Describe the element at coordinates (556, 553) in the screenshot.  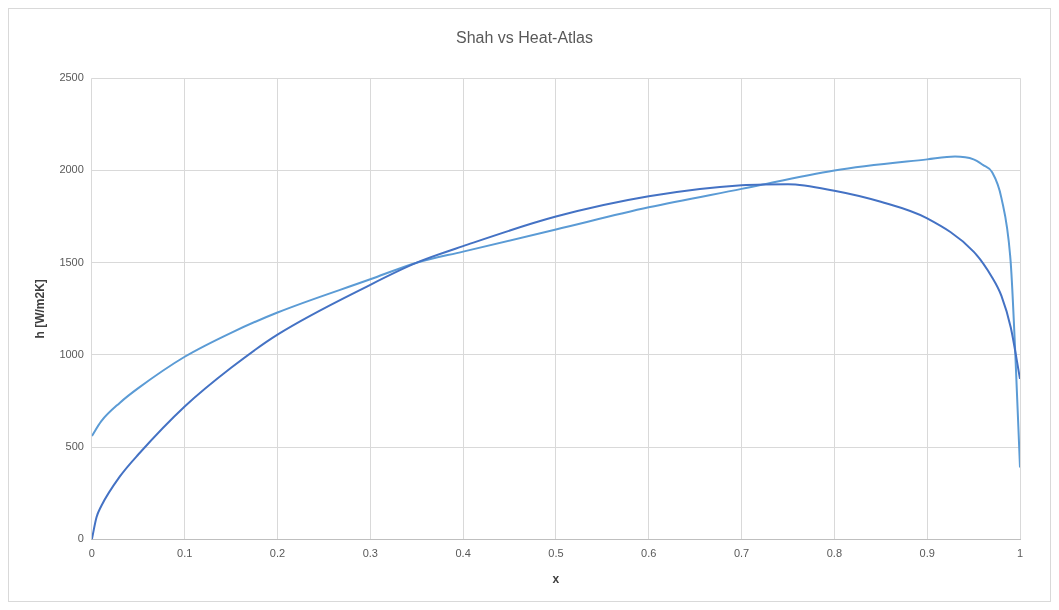
I see `x-tick-label: 0.5` at that location.